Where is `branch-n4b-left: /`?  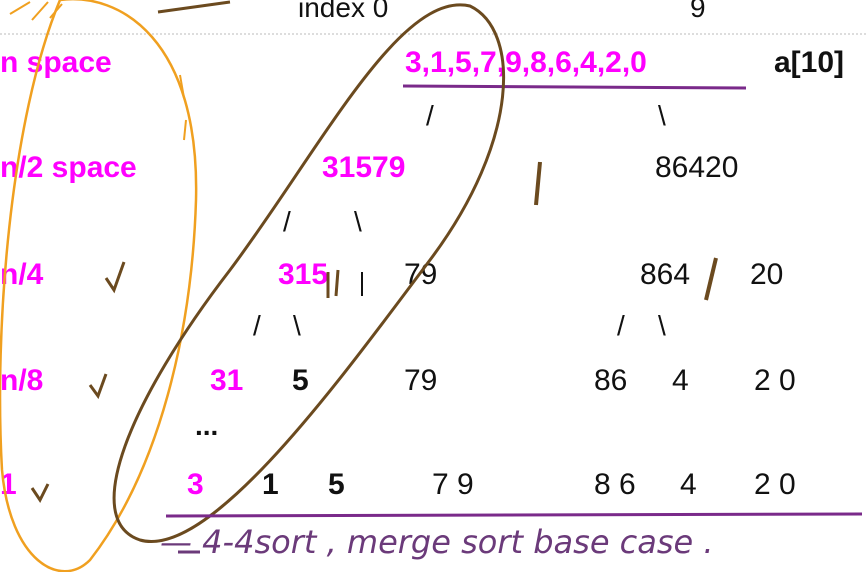
branch-n4b-left: / is located at coordinates (621, 325).